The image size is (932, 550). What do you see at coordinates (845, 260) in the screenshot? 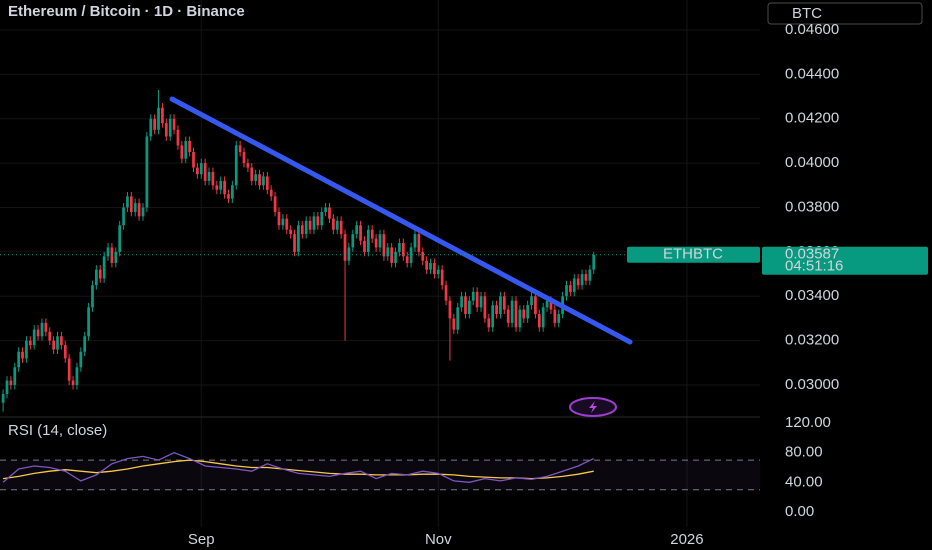
I see `price-tag` at bounding box center [845, 260].